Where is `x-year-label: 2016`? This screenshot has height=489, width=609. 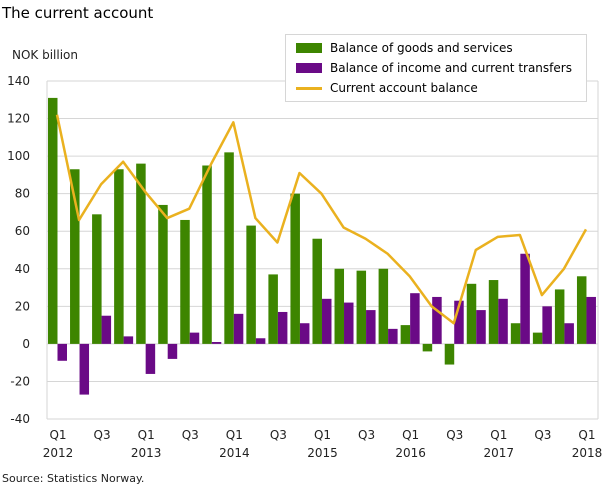
x-year-label: 2016 is located at coordinates (410, 453).